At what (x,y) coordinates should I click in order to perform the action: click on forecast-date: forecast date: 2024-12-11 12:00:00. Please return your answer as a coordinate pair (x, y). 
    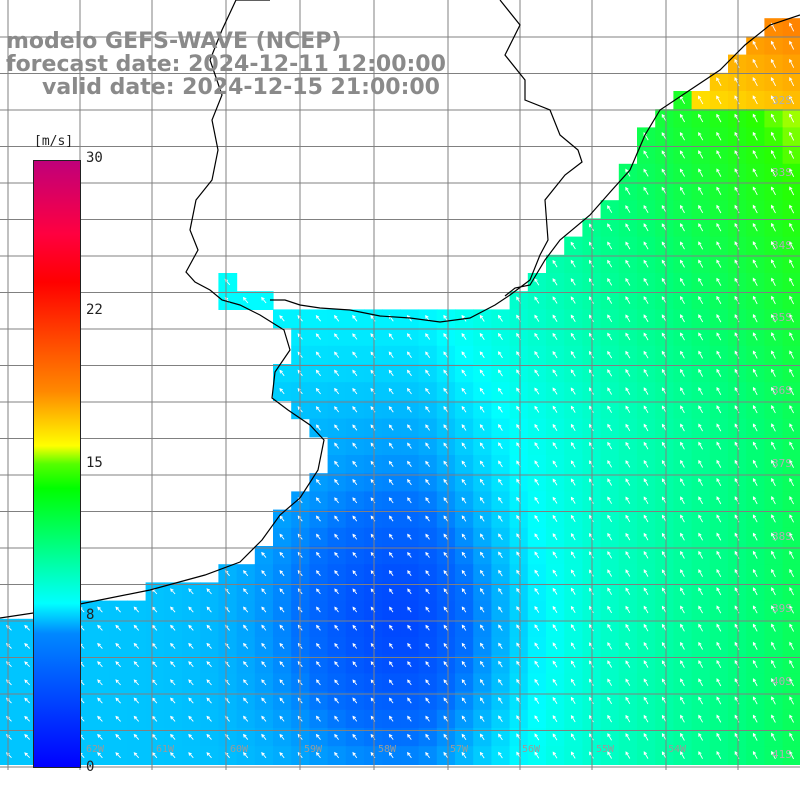
    Looking at the image, I should click on (226, 64).